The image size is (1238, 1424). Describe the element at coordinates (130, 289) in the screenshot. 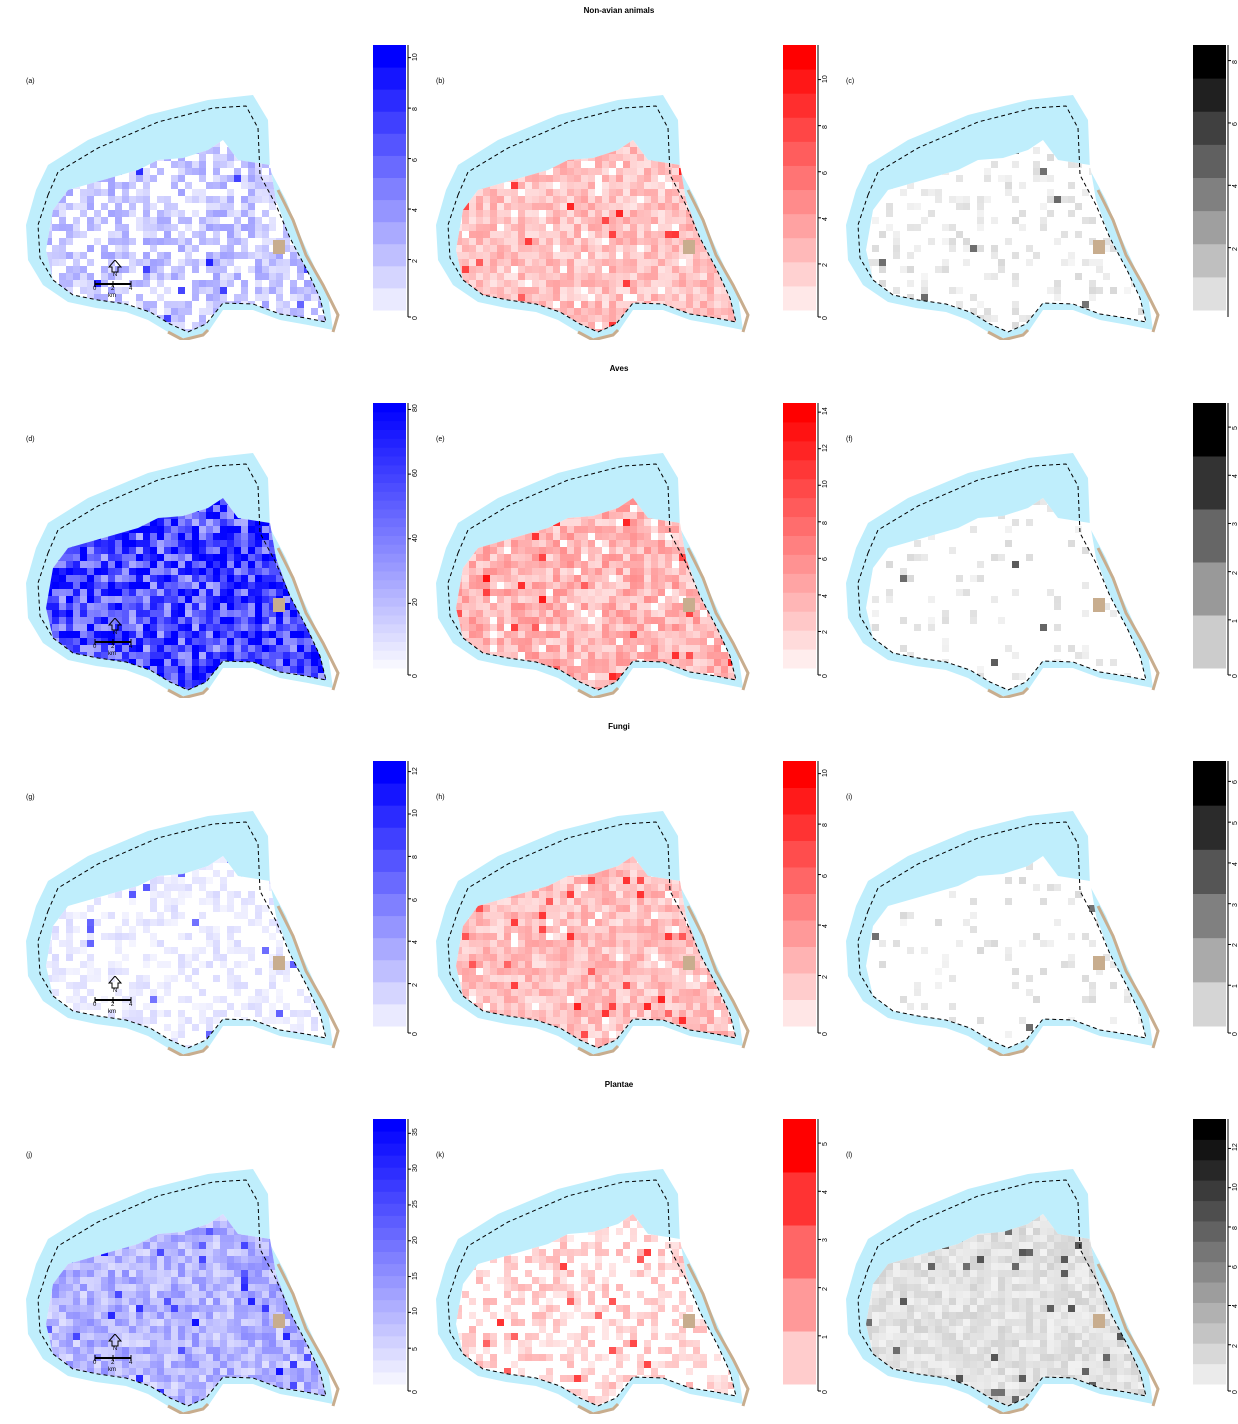

I see `scale-label: 4` at that location.